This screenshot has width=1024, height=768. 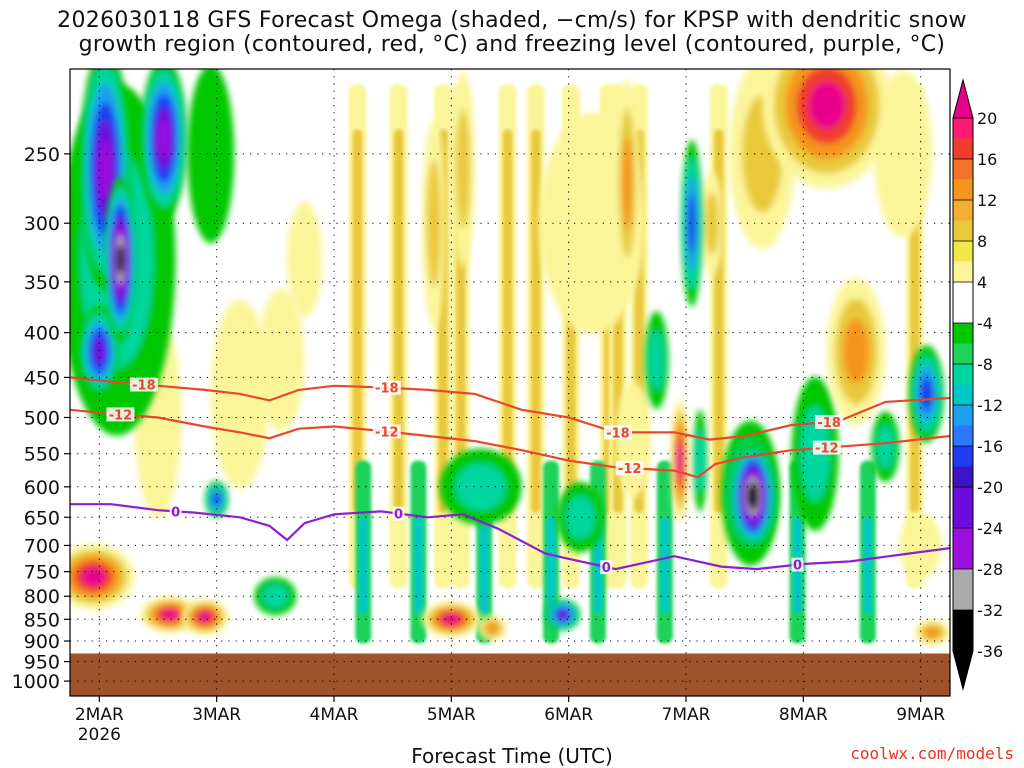 I want to click on y-tick-label: 300, so click(x=42, y=224).